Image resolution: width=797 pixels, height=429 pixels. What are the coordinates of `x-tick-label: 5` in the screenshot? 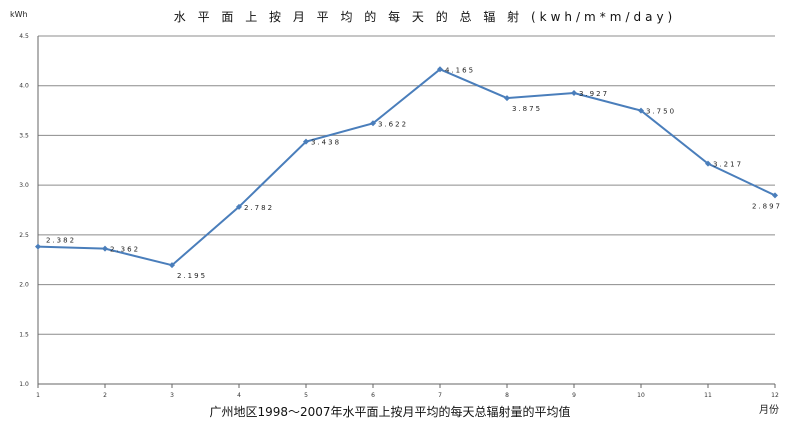 It's located at (306, 395).